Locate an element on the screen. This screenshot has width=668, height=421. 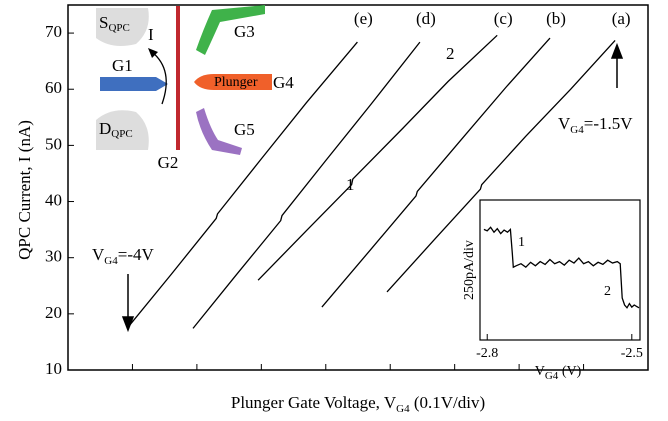
current-arrow-head is located at coordinates (153, 53).